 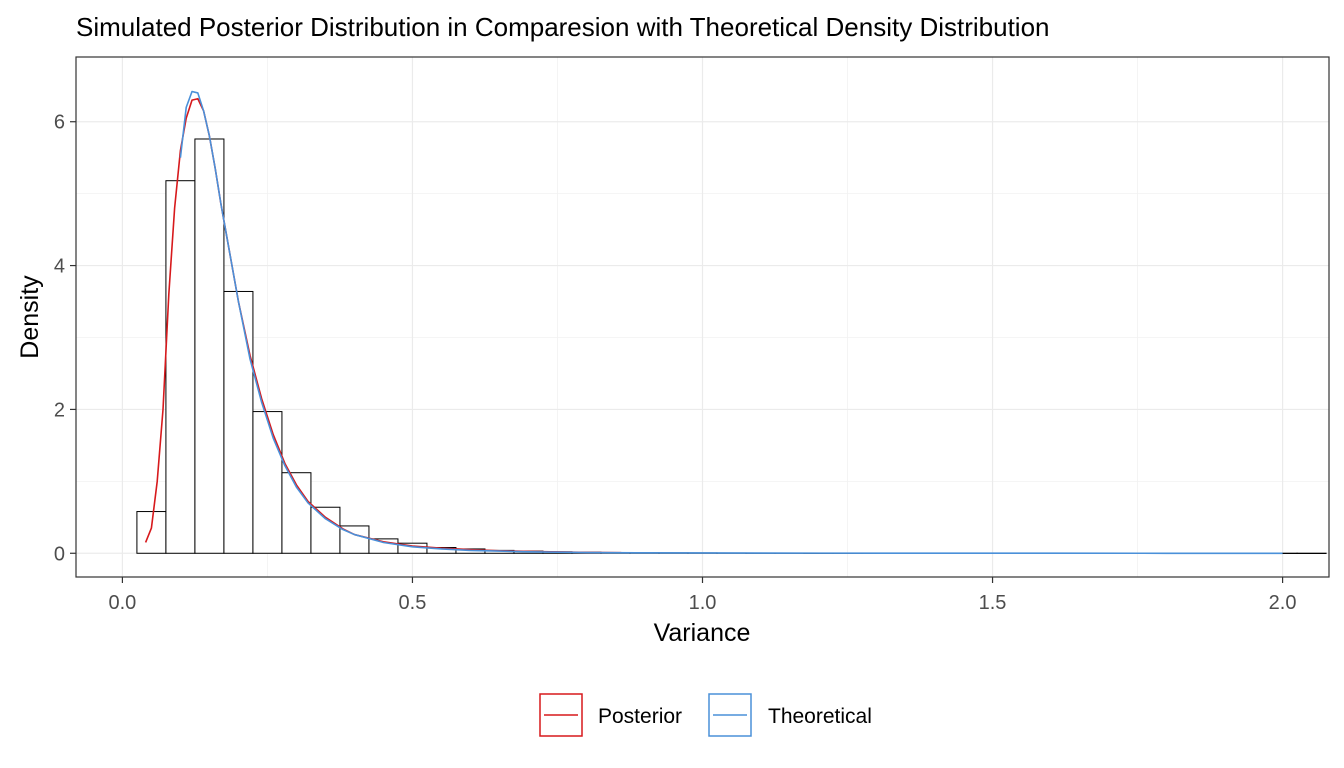 What do you see at coordinates (993, 603) in the screenshot?
I see `x-tick-label: 1.5` at bounding box center [993, 603].